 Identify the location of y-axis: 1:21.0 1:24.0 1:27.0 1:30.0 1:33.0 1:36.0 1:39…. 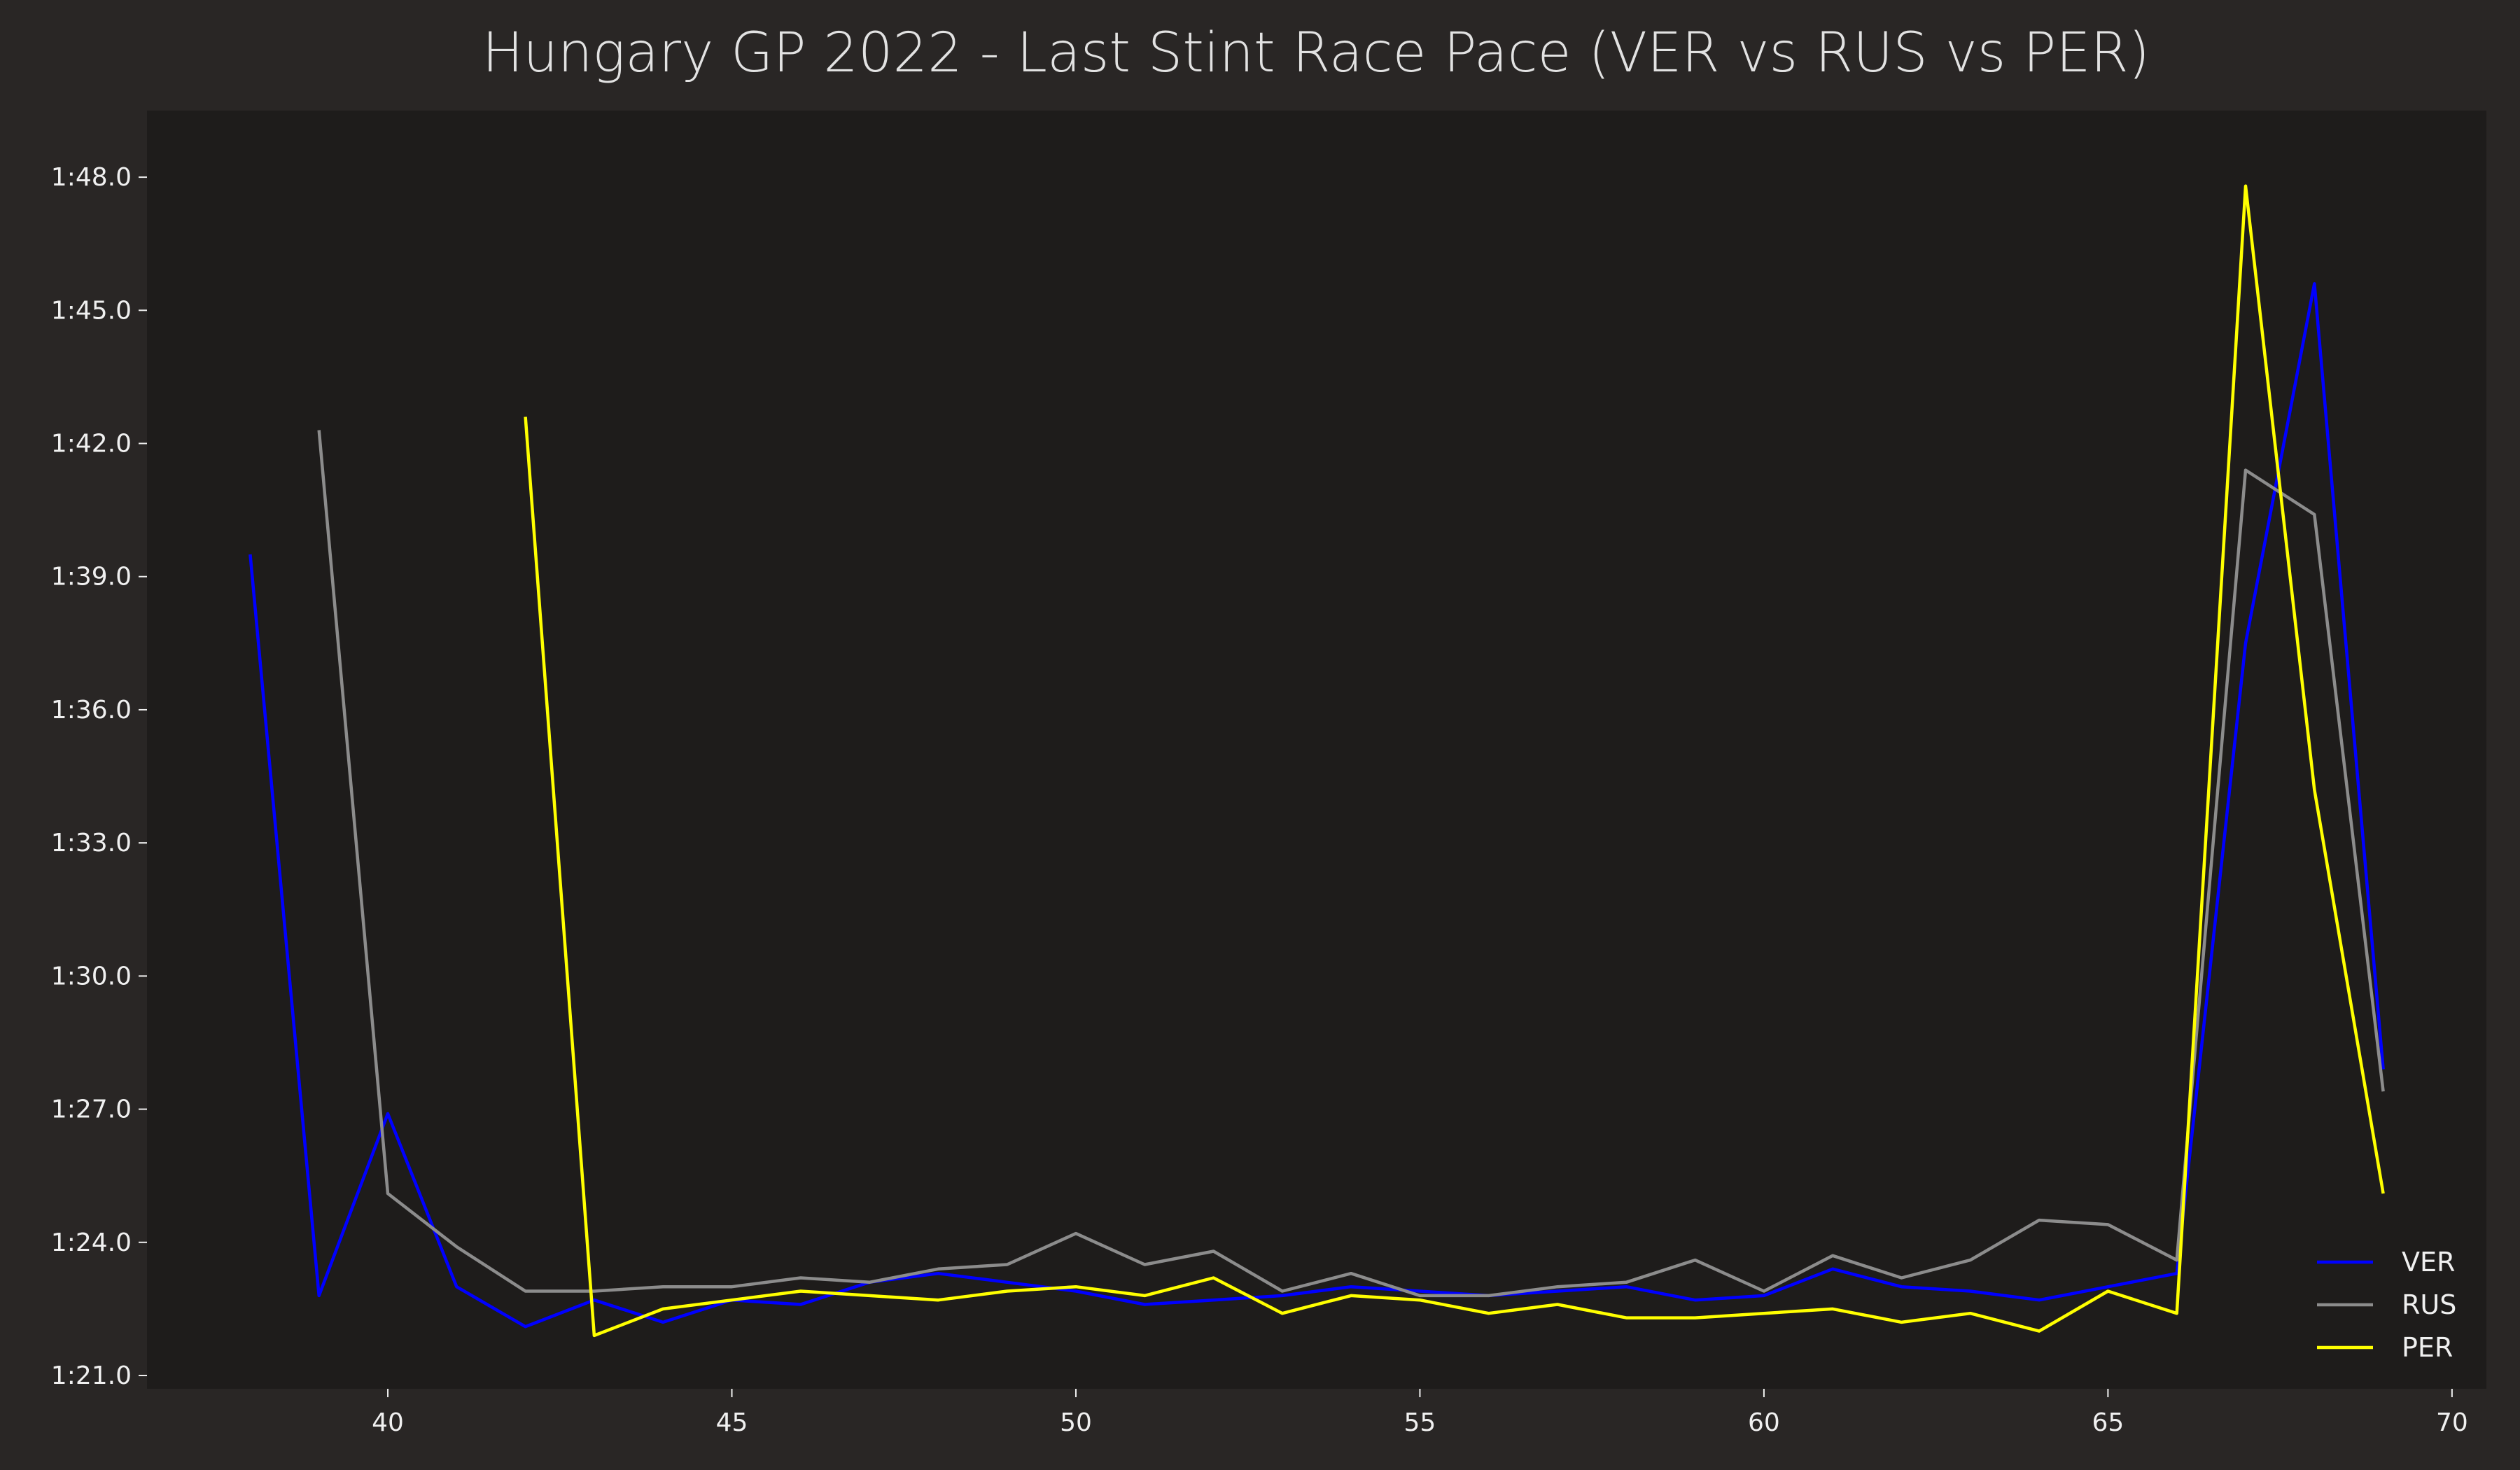
(99, 776).